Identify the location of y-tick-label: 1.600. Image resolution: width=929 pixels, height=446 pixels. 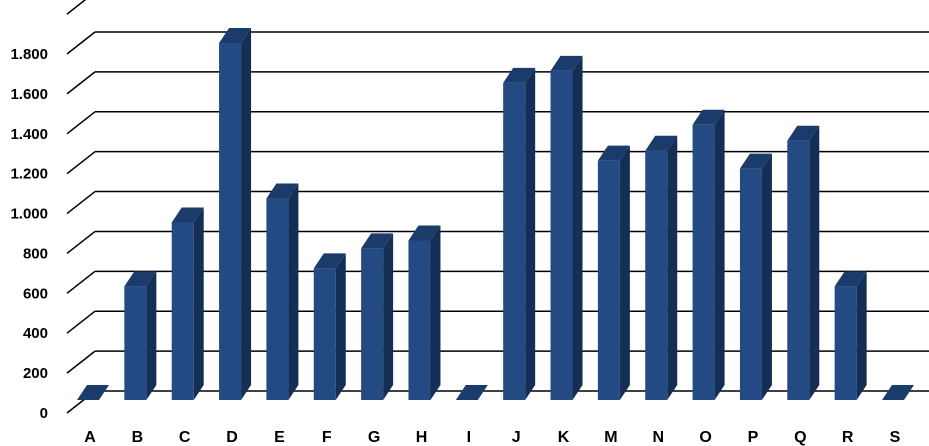
(29, 94).